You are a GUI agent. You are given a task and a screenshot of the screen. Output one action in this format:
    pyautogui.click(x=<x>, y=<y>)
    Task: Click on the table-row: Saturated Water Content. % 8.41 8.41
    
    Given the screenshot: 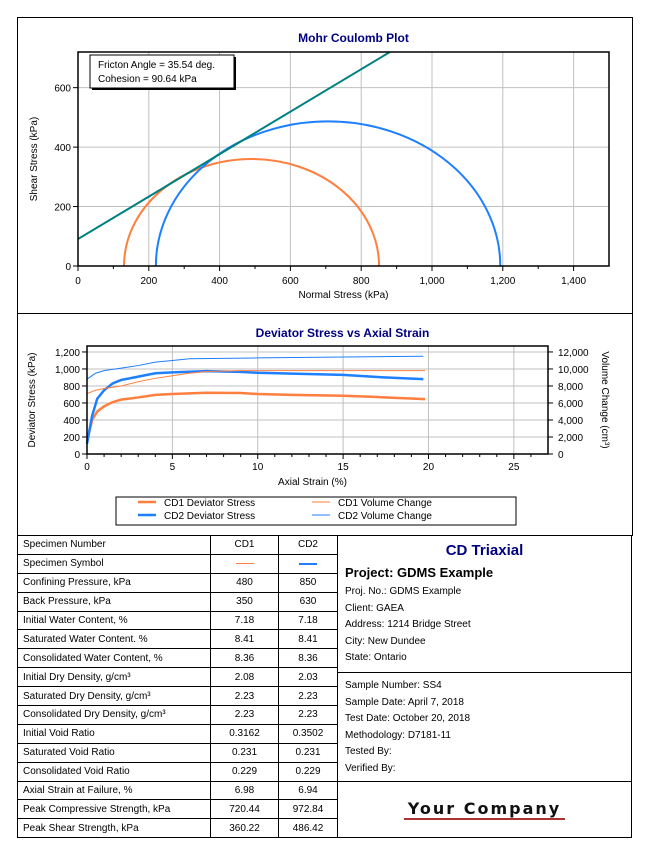 What is the action you would take?
    pyautogui.click(x=177, y=639)
    